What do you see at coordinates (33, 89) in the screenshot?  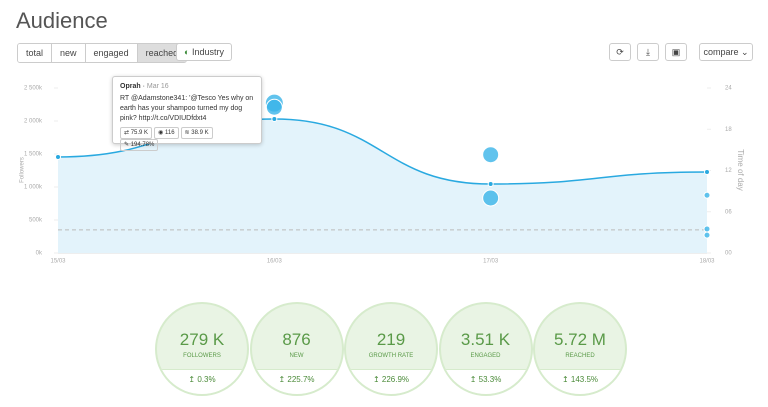 I see `y-tick-label: 2 500k` at bounding box center [33, 89].